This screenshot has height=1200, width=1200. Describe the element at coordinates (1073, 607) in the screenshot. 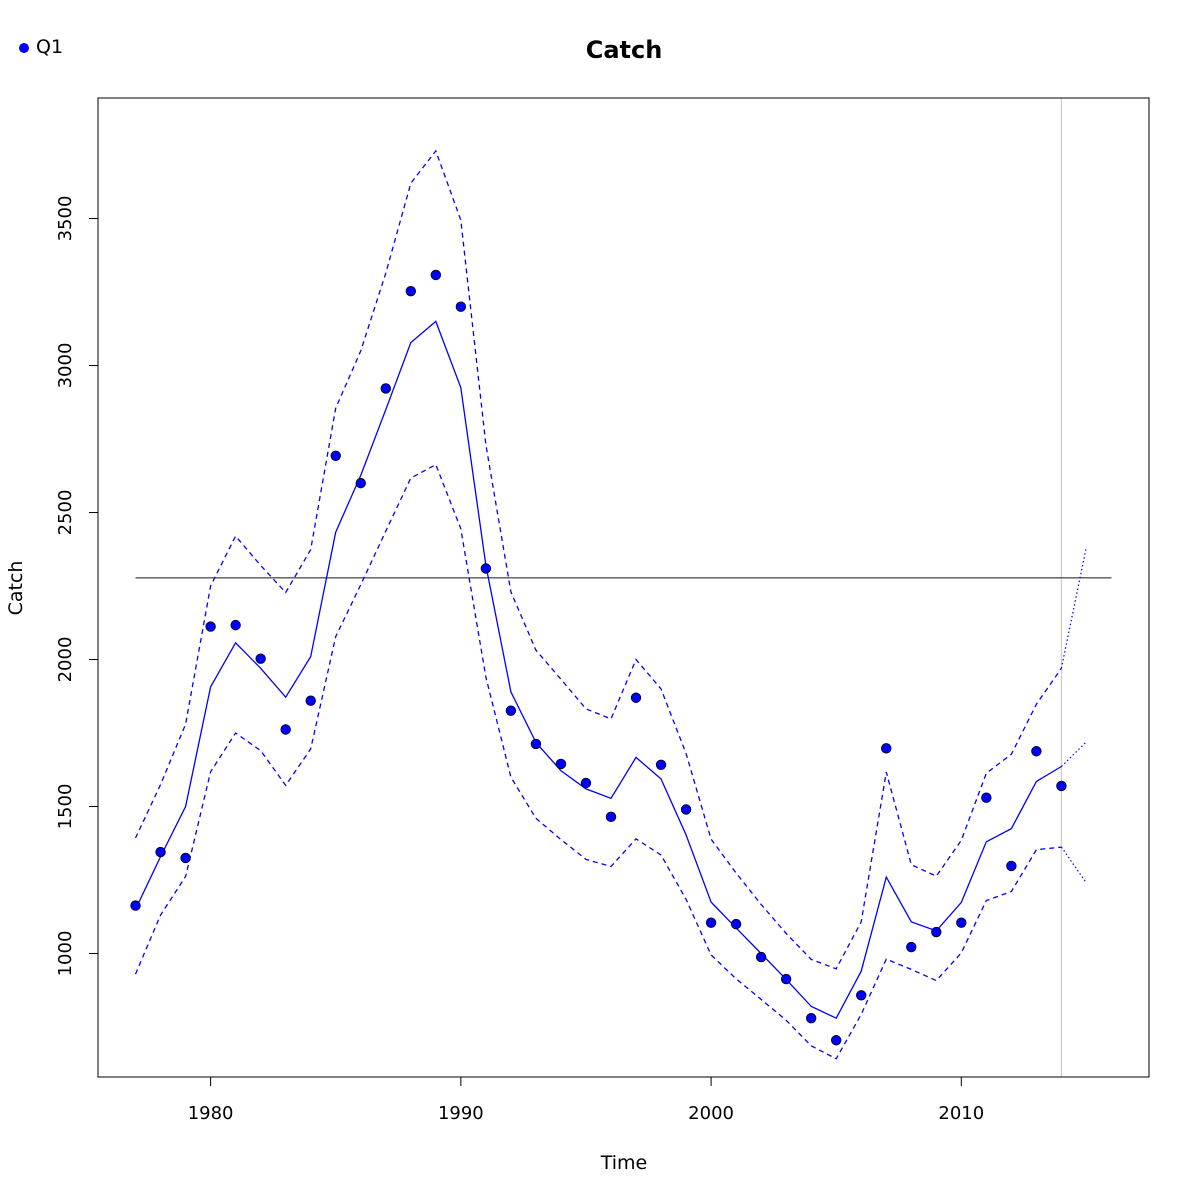

I see `forecast-upper-line` at that location.